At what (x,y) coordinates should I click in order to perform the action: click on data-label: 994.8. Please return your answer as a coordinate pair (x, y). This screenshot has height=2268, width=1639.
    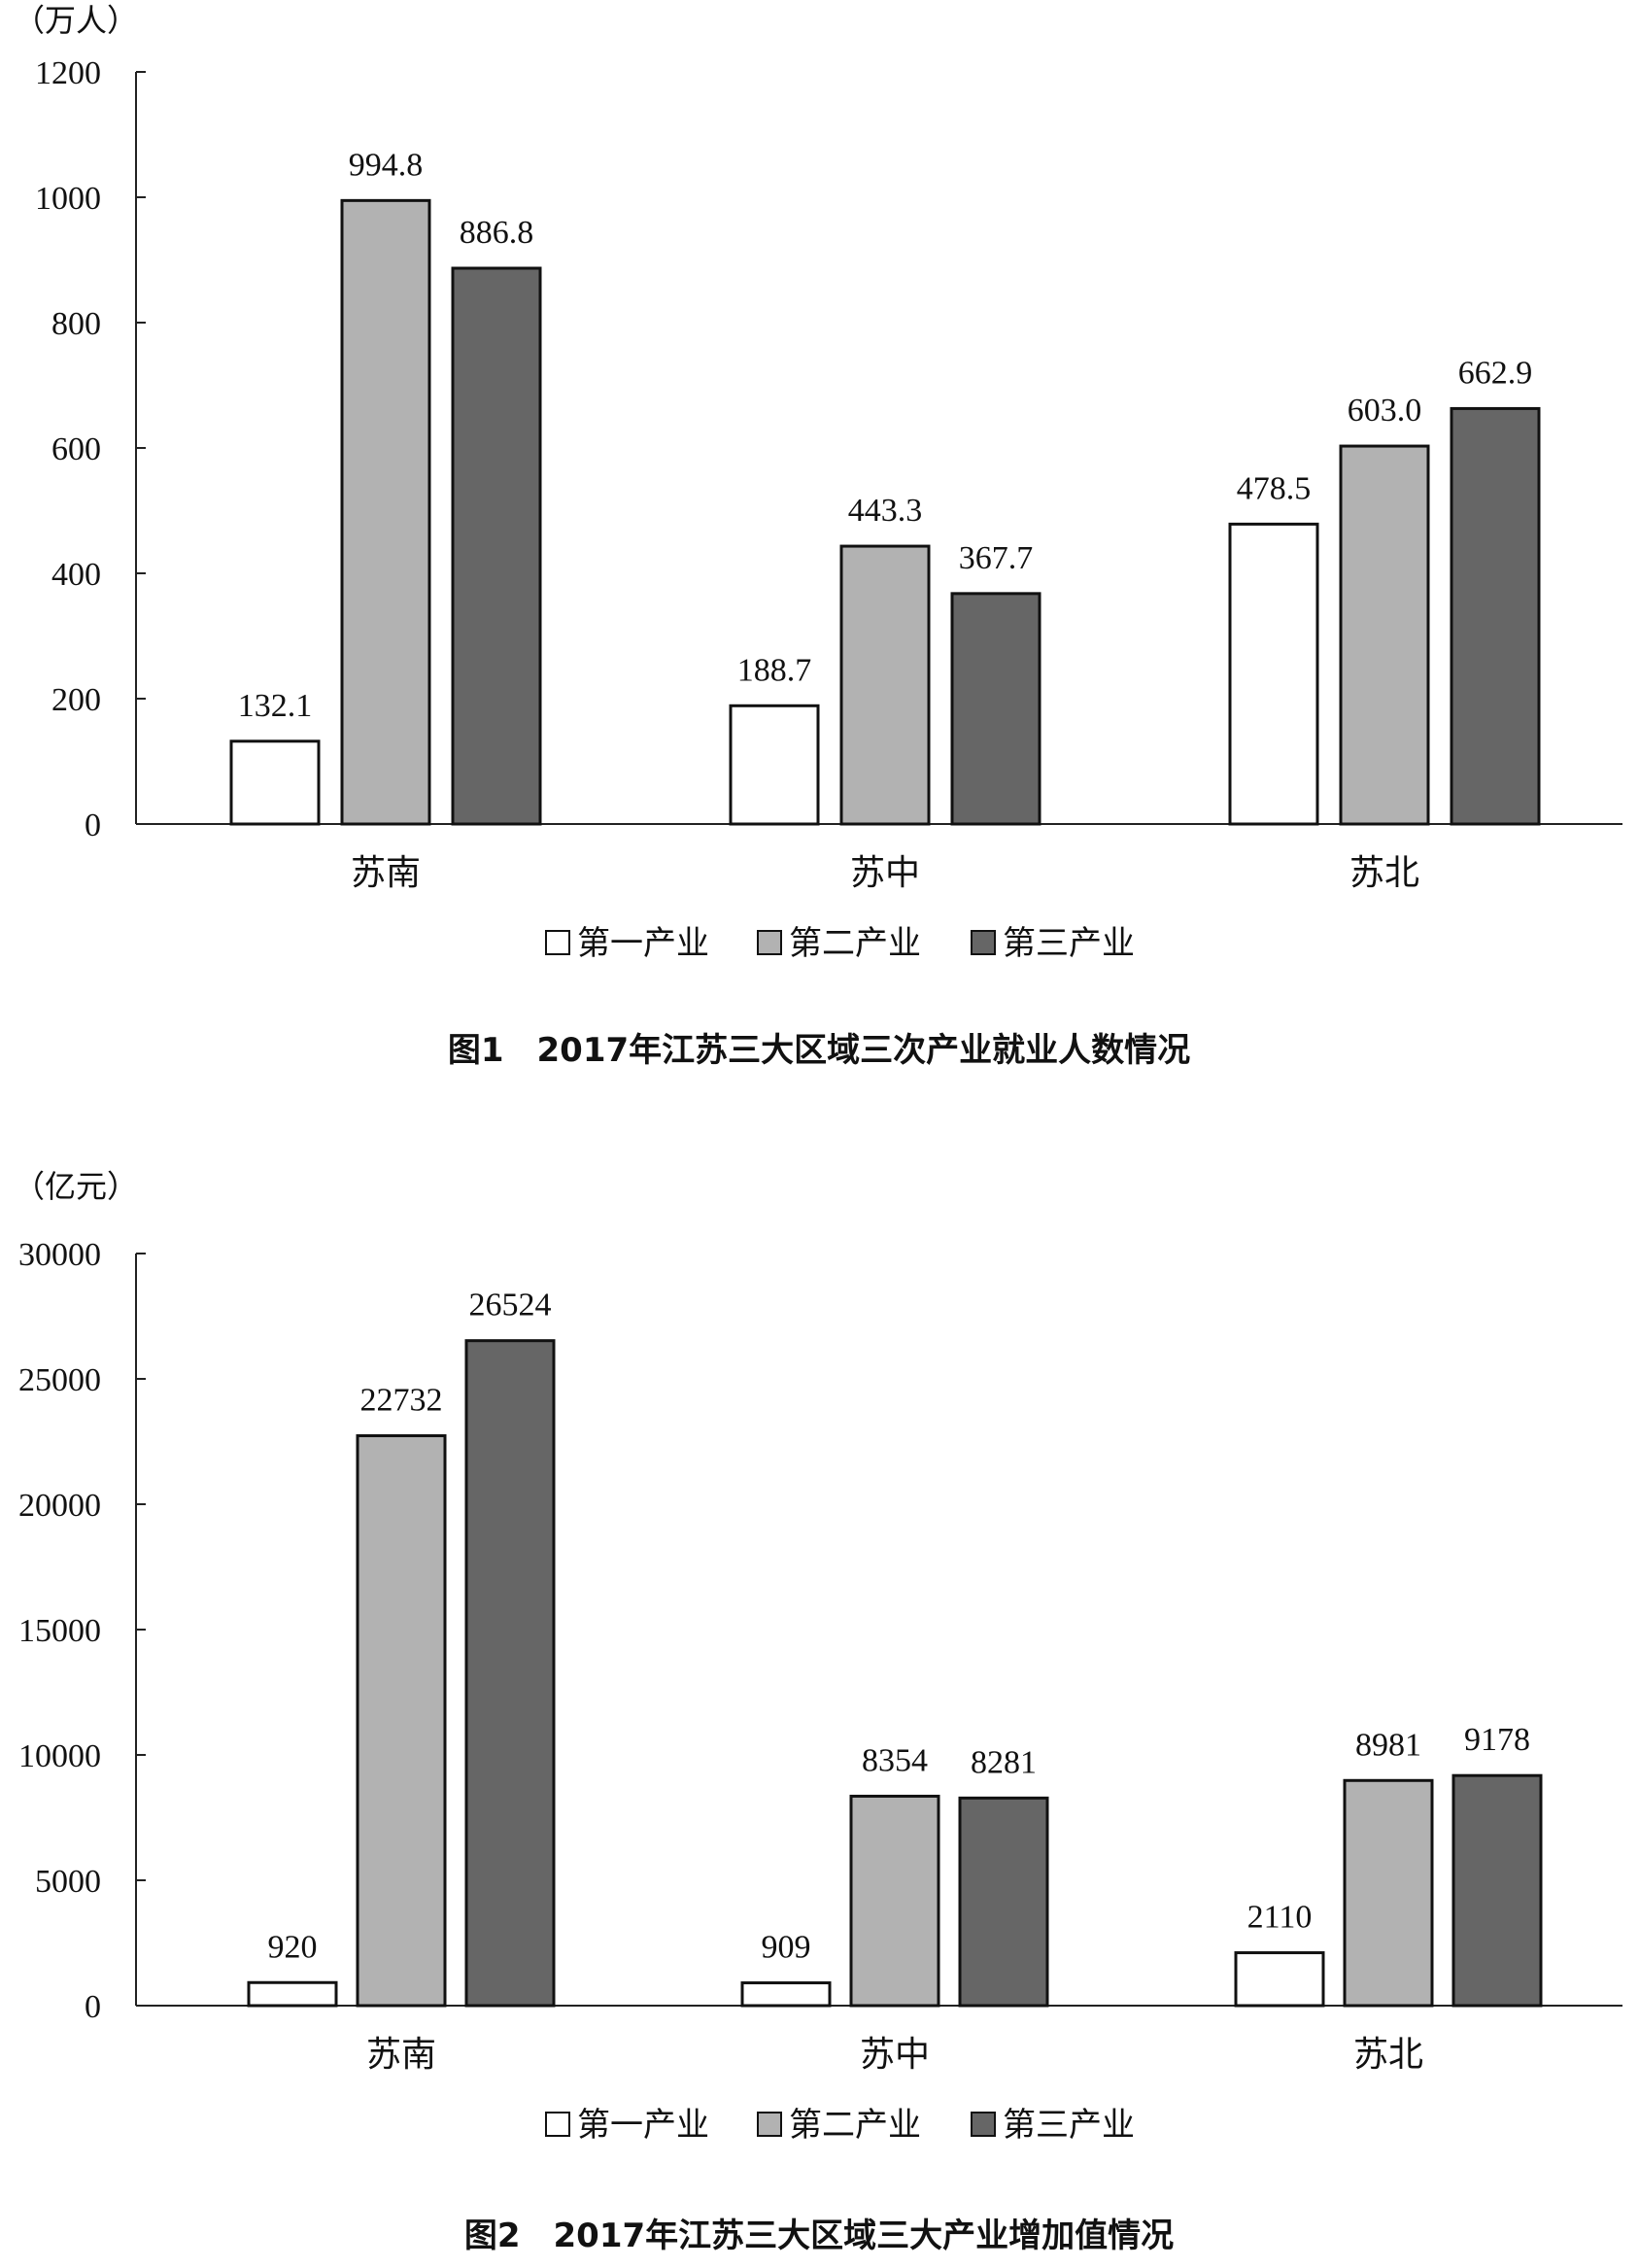
    Looking at the image, I should click on (386, 165).